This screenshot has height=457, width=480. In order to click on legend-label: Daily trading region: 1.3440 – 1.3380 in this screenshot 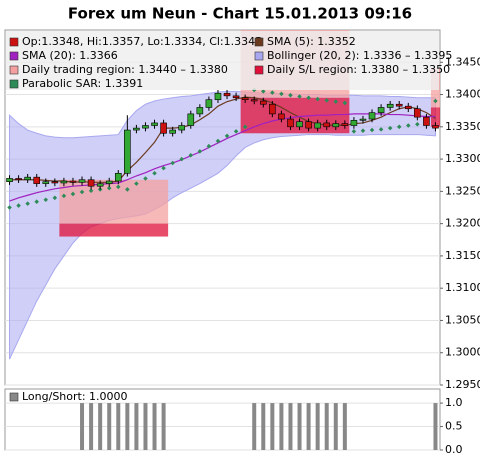, I will do `click(125, 69)`.